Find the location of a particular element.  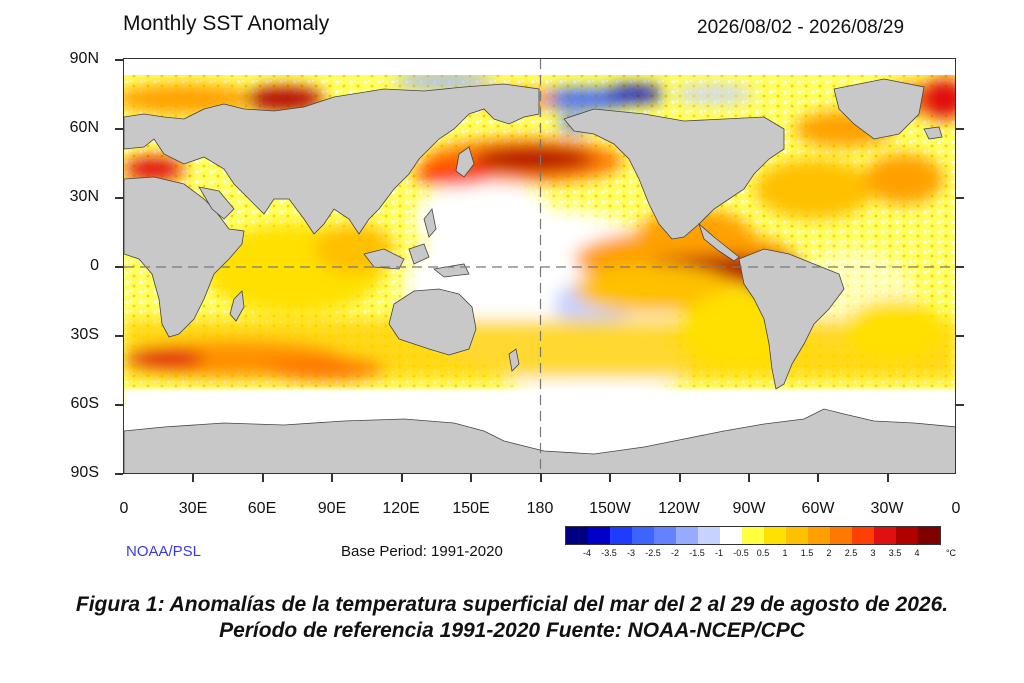

colorbar is located at coordinates (753, 535).